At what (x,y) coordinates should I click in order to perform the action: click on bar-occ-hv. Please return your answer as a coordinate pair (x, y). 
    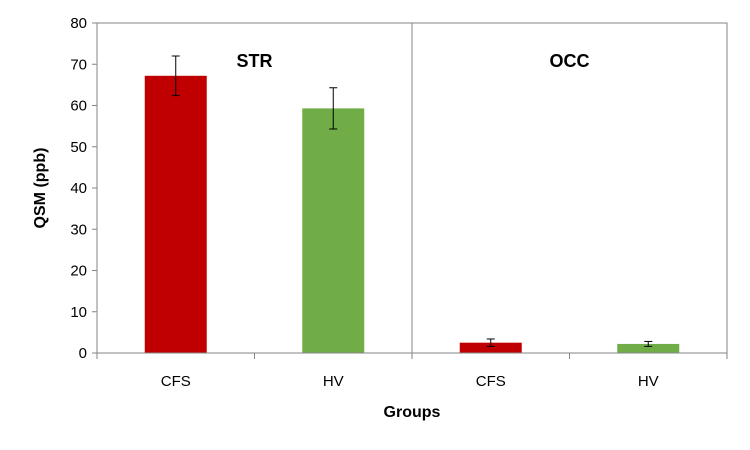
    Looking at the image, I should click on (648, 348).